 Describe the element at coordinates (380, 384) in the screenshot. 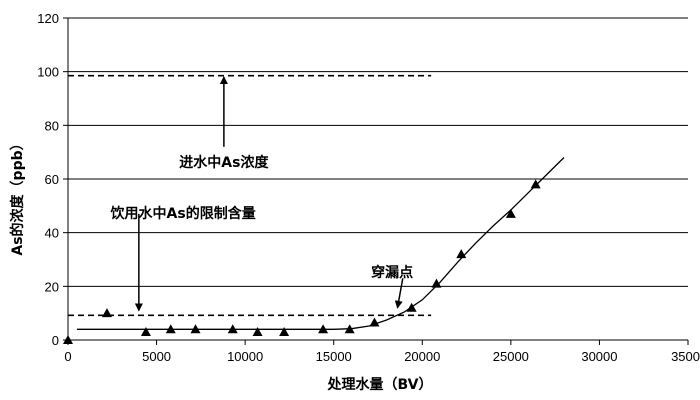

I see `x-axis-title: 处理水量（BV）` at that location.